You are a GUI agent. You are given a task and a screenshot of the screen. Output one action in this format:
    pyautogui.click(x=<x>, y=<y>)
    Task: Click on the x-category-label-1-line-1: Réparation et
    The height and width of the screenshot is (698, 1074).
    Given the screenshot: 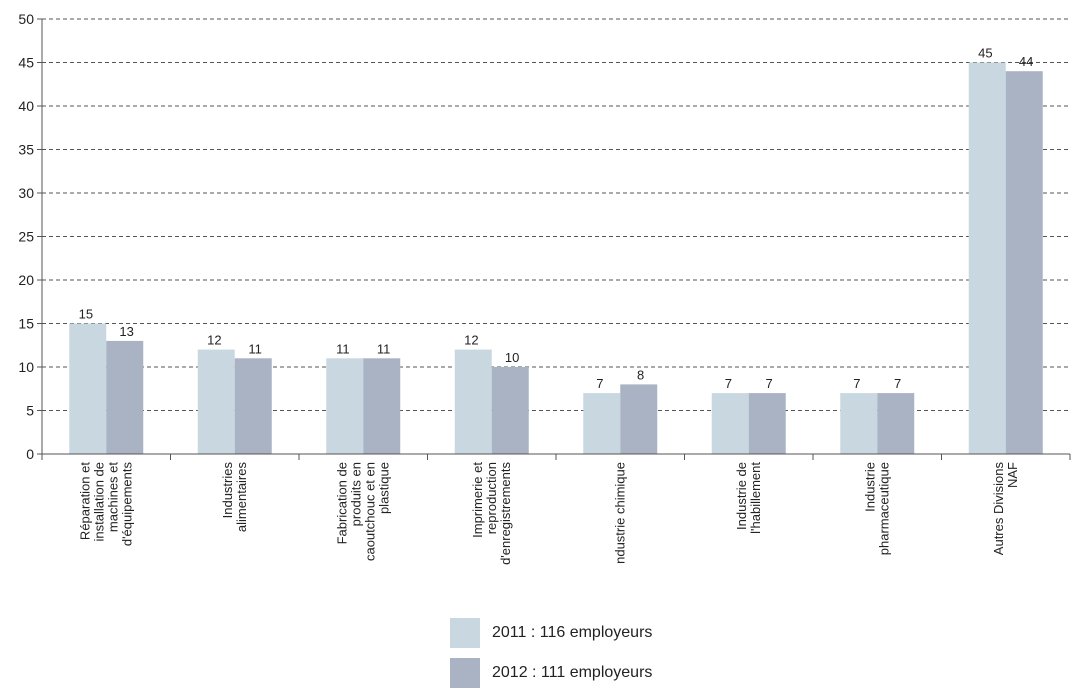 What is the action you would take?
    pyautogui.click(x=84, y=501)
    